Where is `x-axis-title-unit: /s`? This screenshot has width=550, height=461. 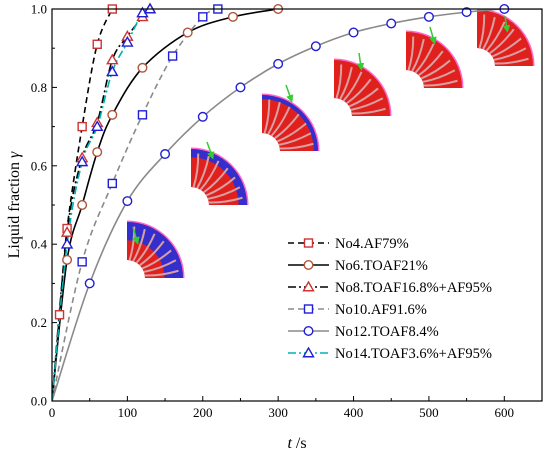 x-axis-title-unit: /s is located at coordinates (301, 443).